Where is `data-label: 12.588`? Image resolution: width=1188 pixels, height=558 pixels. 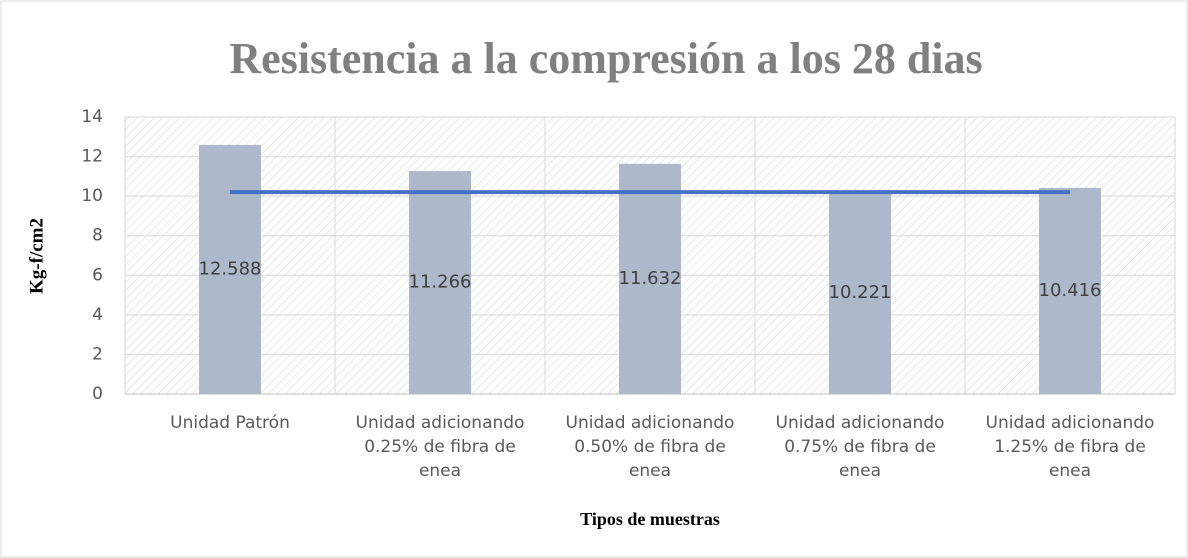 data-label: 12.588 is located at coordinates (230, 268).